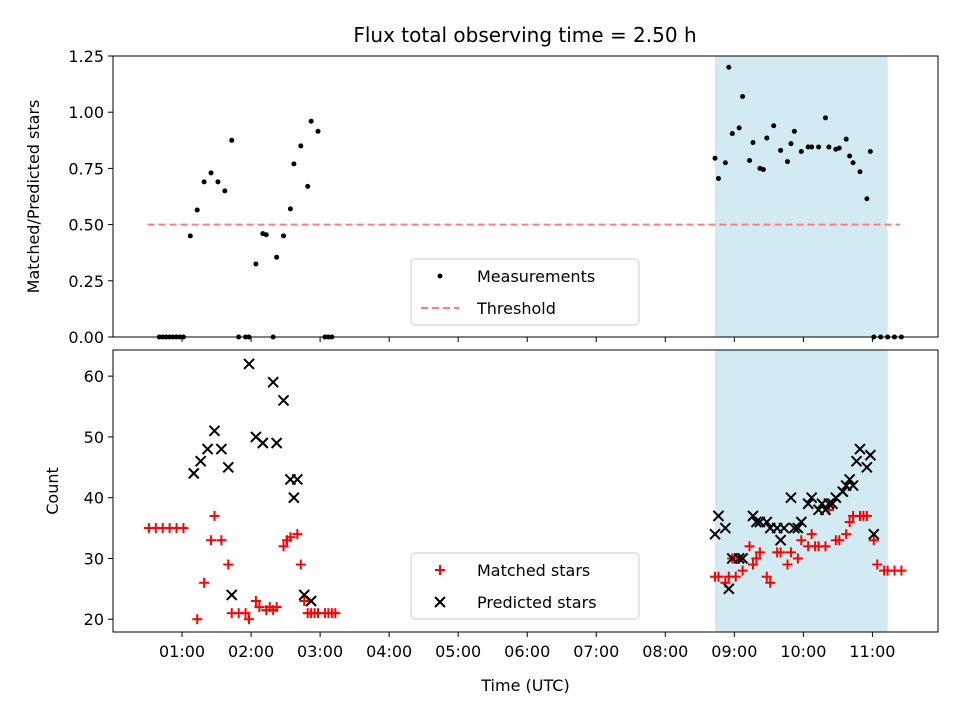 The width and height of the screenshot is (960, 720). What do you see at coordinates (801, 196) in the screenshot?
I see `top-shaded-span` at bounding box center [801, 196].